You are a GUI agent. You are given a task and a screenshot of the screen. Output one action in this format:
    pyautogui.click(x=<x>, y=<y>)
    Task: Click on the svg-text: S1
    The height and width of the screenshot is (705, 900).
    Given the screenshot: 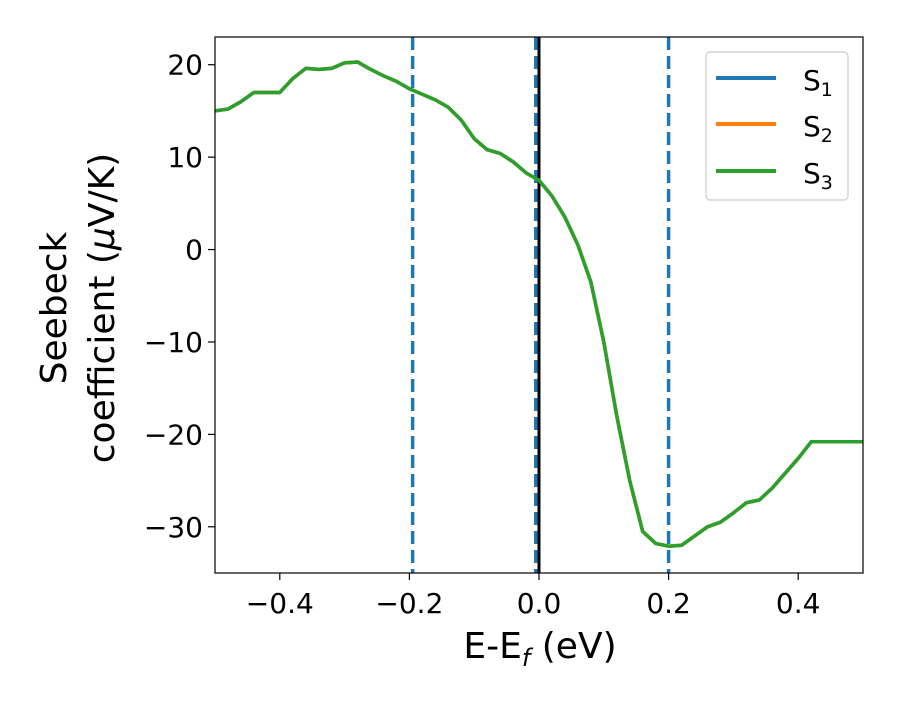 What is the action you would take?
    pyautogui.click(x=818, y=82)
    